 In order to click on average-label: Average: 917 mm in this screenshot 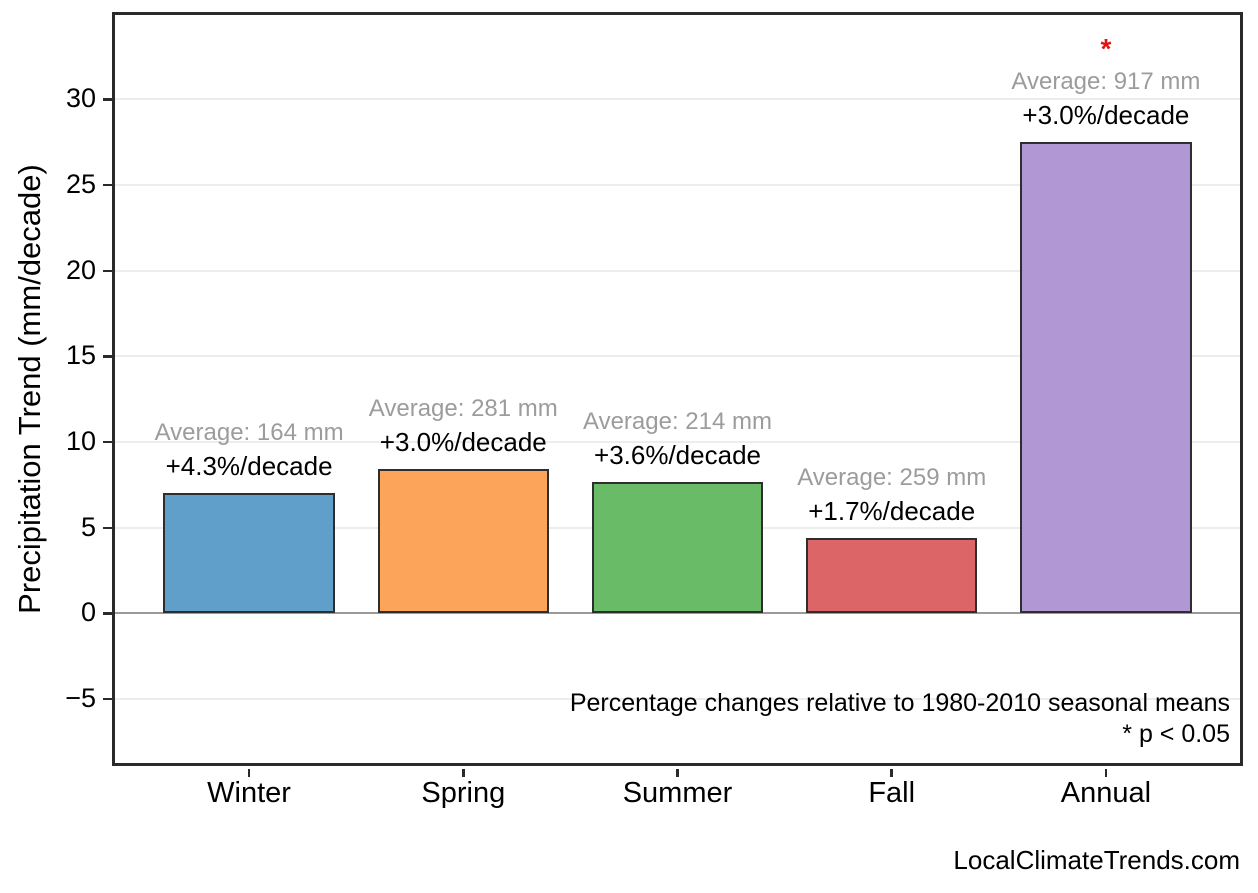, I will do `click(1106, 82)`.